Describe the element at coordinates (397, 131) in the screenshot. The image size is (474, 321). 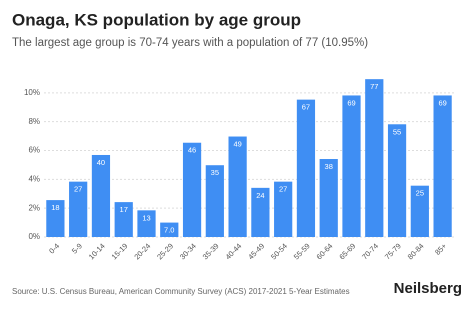
I see `data-label: 55` at that location.